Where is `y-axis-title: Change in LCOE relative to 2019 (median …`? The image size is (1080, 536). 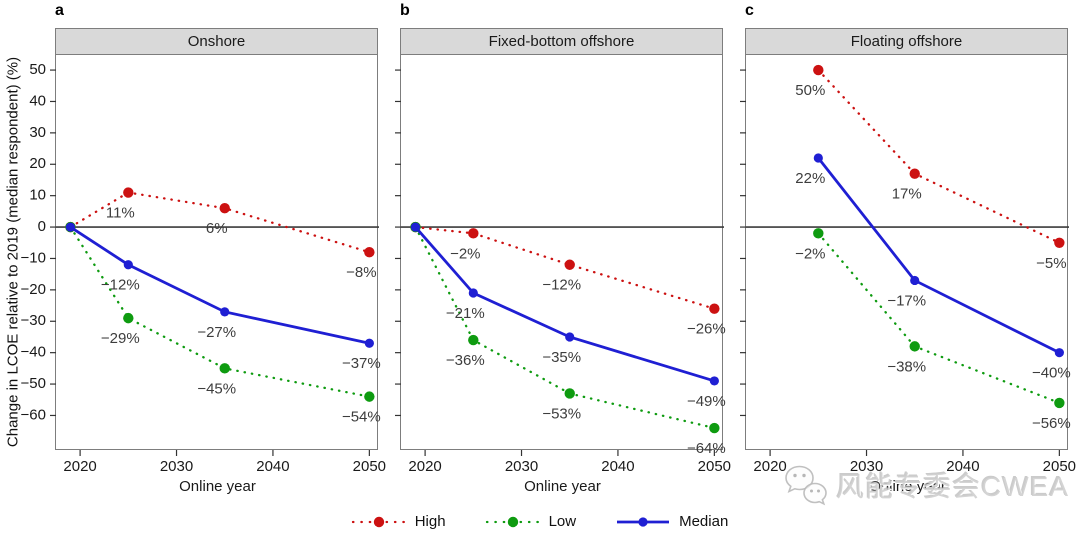 y-axis-title: Change in LCOE relative to 2019 (median … is located at coordinates (13, 252).